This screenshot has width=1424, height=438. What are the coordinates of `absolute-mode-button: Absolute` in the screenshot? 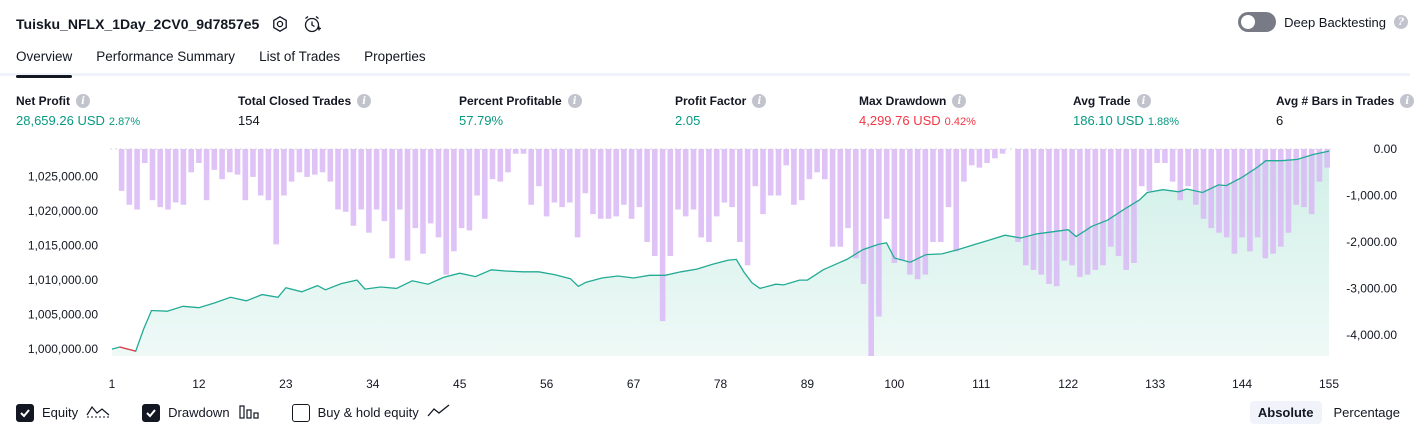 It's located at (1285, 412).